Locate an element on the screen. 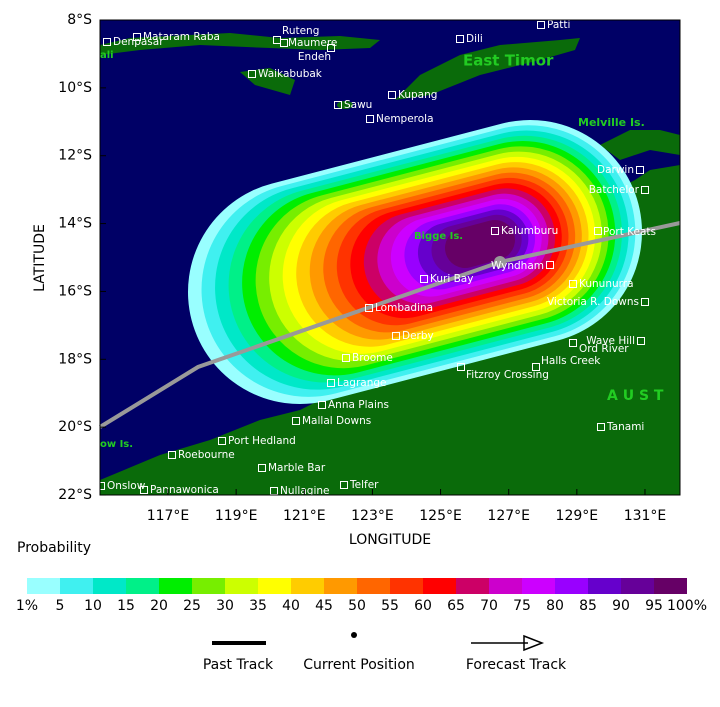  region-label: ow Is. is located at coordinates (116, 444).